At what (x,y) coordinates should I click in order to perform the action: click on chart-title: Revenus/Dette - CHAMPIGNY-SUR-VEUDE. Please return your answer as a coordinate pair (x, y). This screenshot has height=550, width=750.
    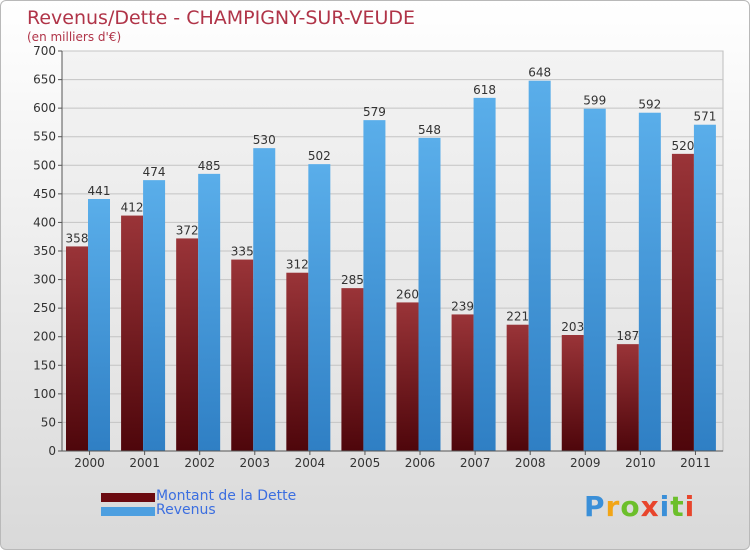
    Looking at the image, I should click on (221, 18).